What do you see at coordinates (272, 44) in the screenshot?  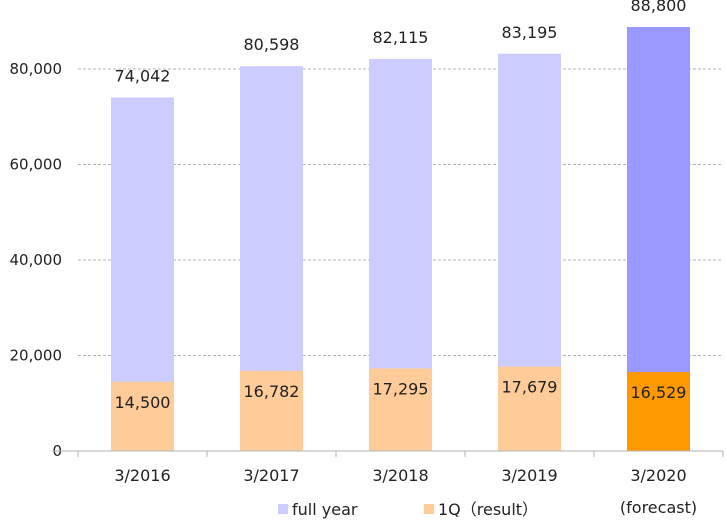 I see `data-label-full-year-3-2017: 80,598` at bounding box center [272, 44].